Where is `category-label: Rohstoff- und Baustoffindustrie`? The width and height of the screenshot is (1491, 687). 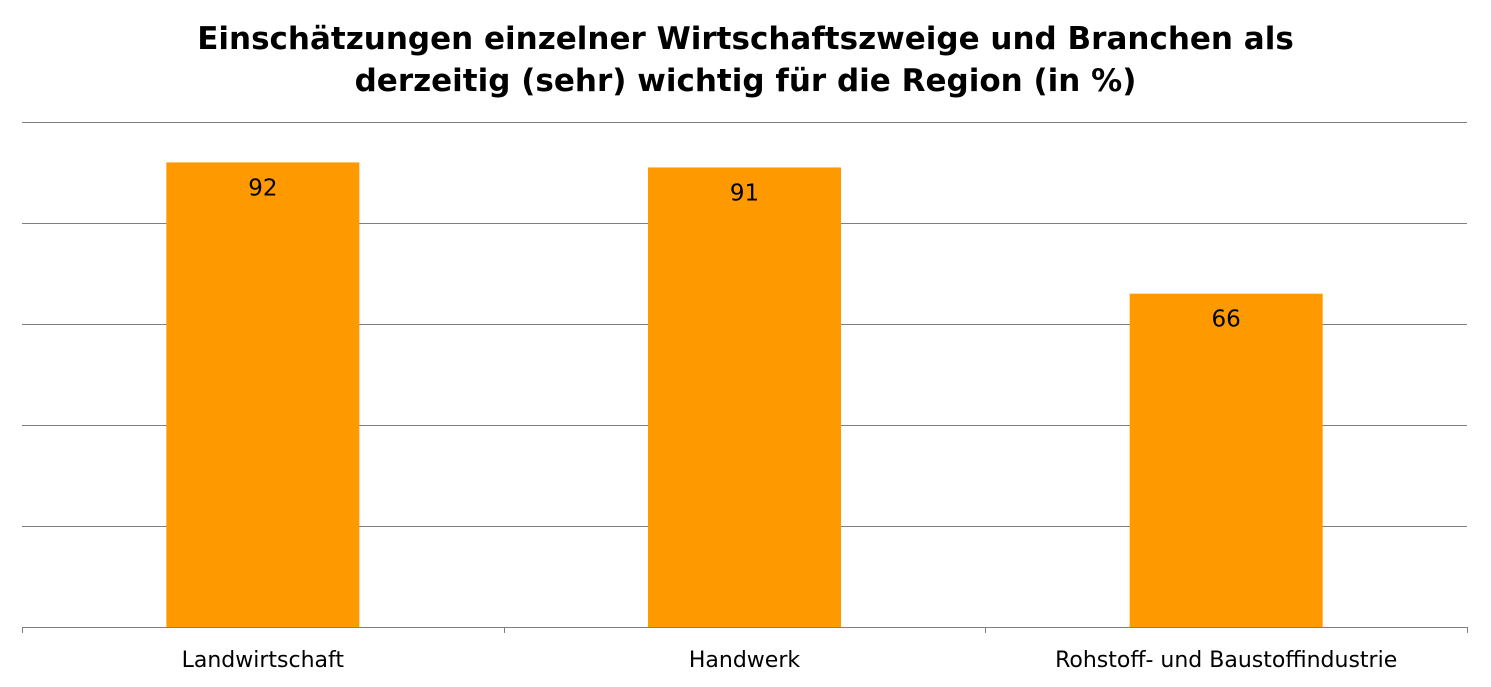
category-label: Rohstoff- und Baustoffindustrie is located at coordinates (1226, 660).